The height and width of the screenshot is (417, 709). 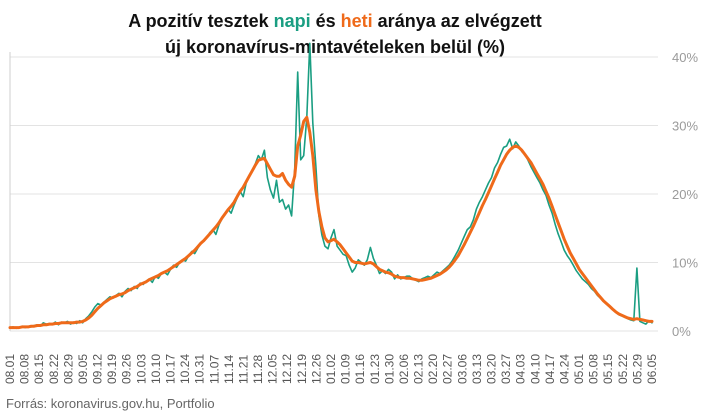 I want to click on x-tick-label: 03.20, so click(x=492, y=369).